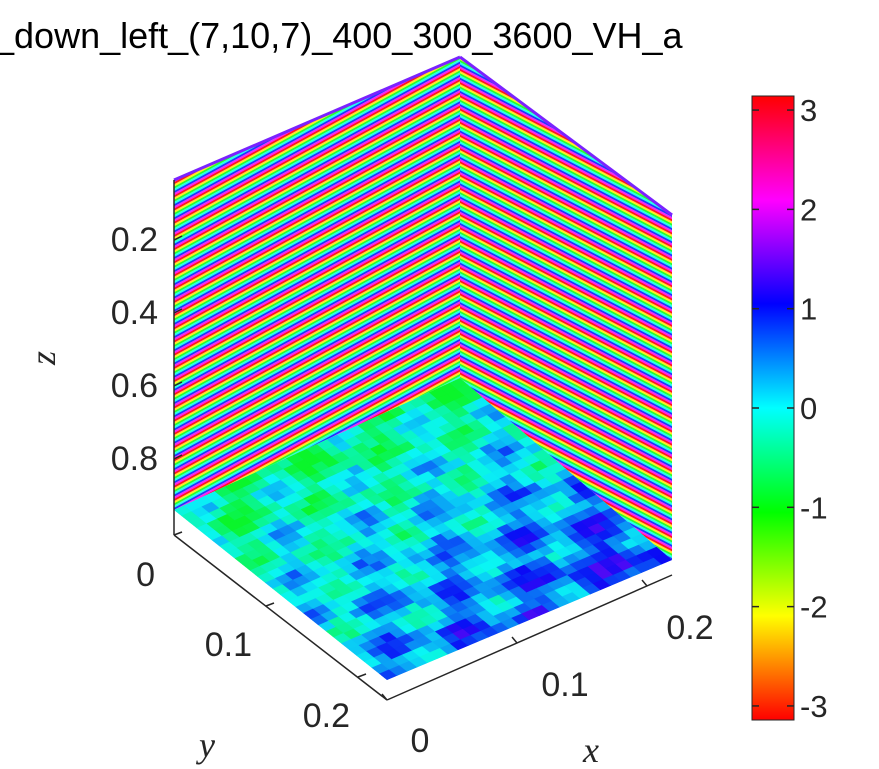  Describe the element at coordinates (529, 637) in the screenshot. I see `x-axis-line` at that location.